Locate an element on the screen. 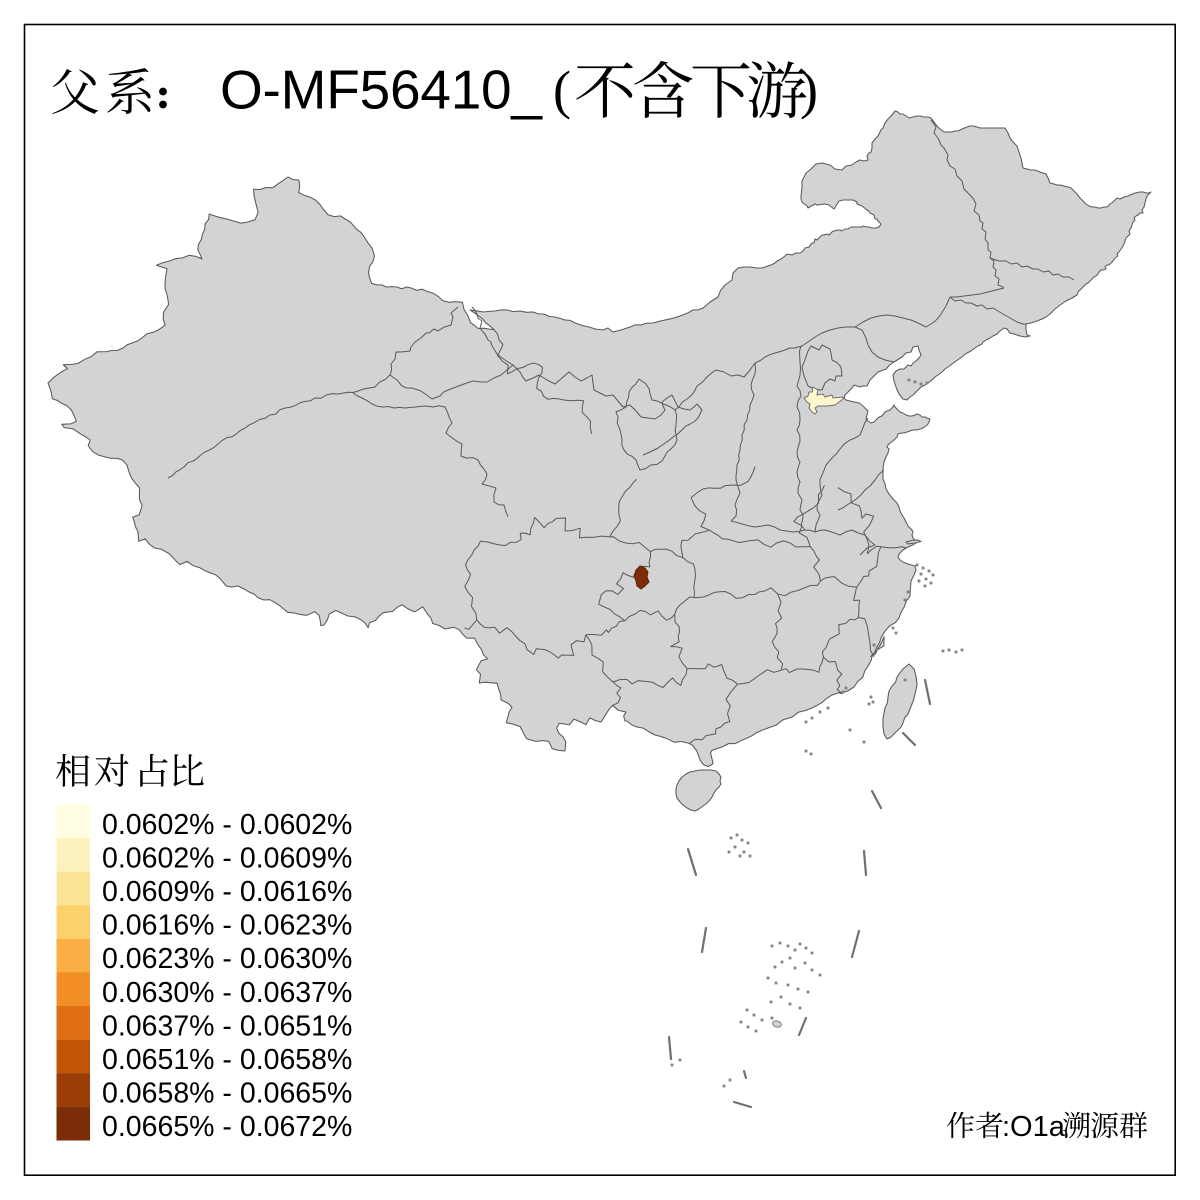 Image resolution: width=1200 pixels, height=1200 pixels. svg-text: 0.0665% - 0.0672% is located at coordinates (227, 1127).